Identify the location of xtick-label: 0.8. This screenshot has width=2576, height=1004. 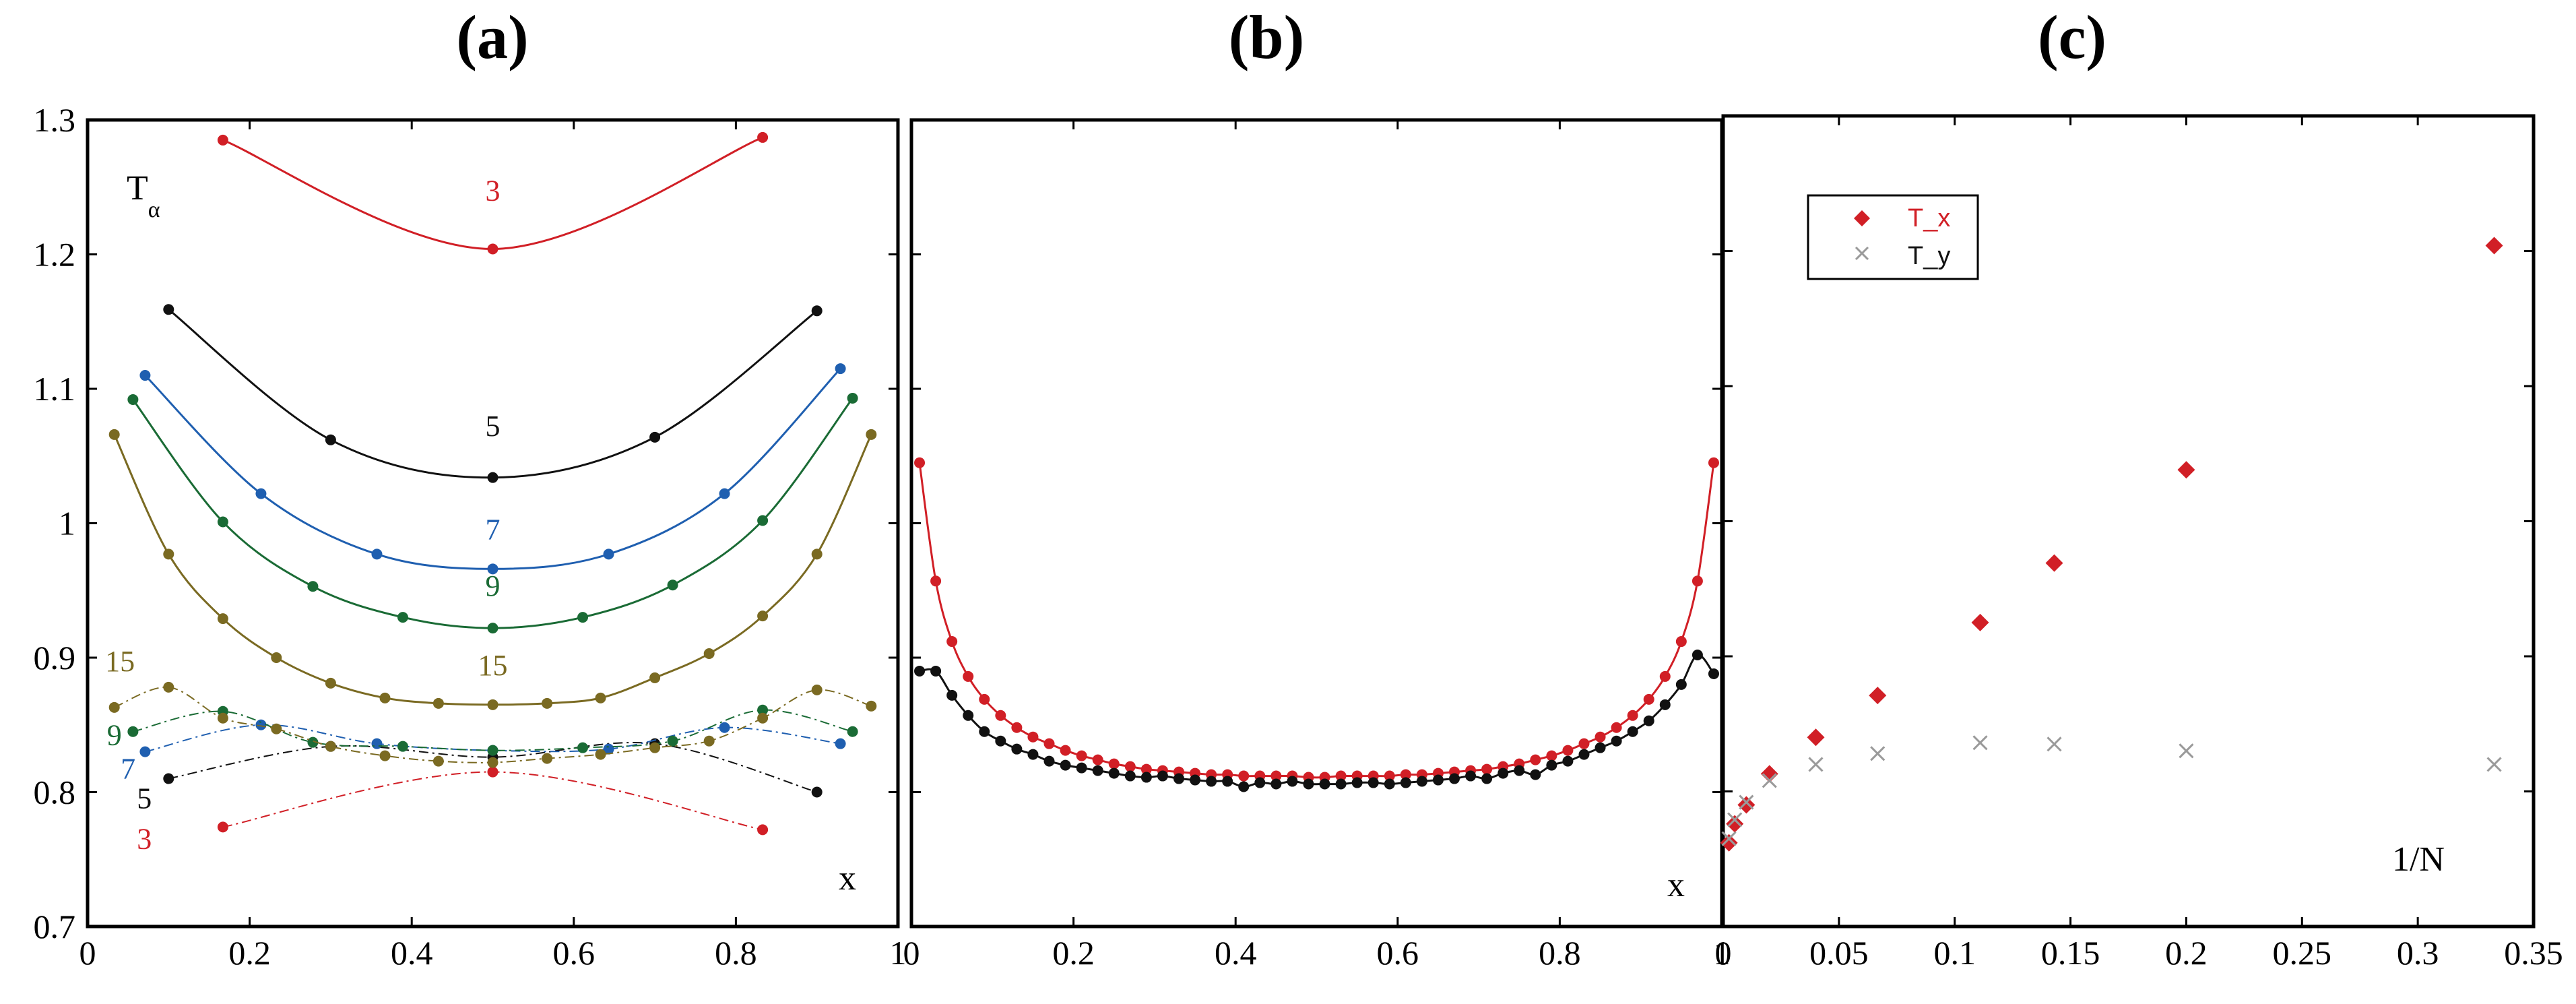
(736, 953).